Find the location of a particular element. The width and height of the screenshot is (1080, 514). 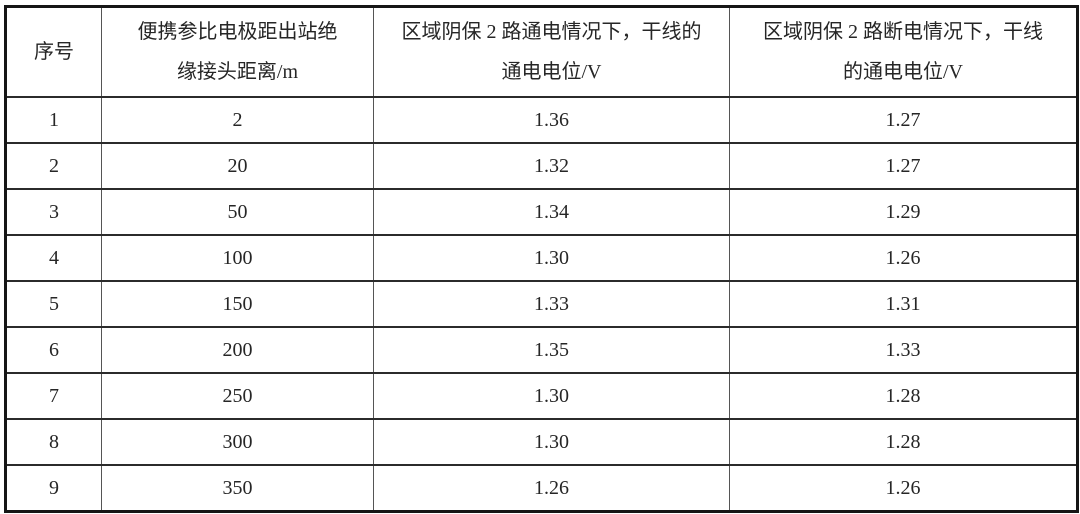

cell-on-potential: 1.35 is located at coordinates (551, 350).